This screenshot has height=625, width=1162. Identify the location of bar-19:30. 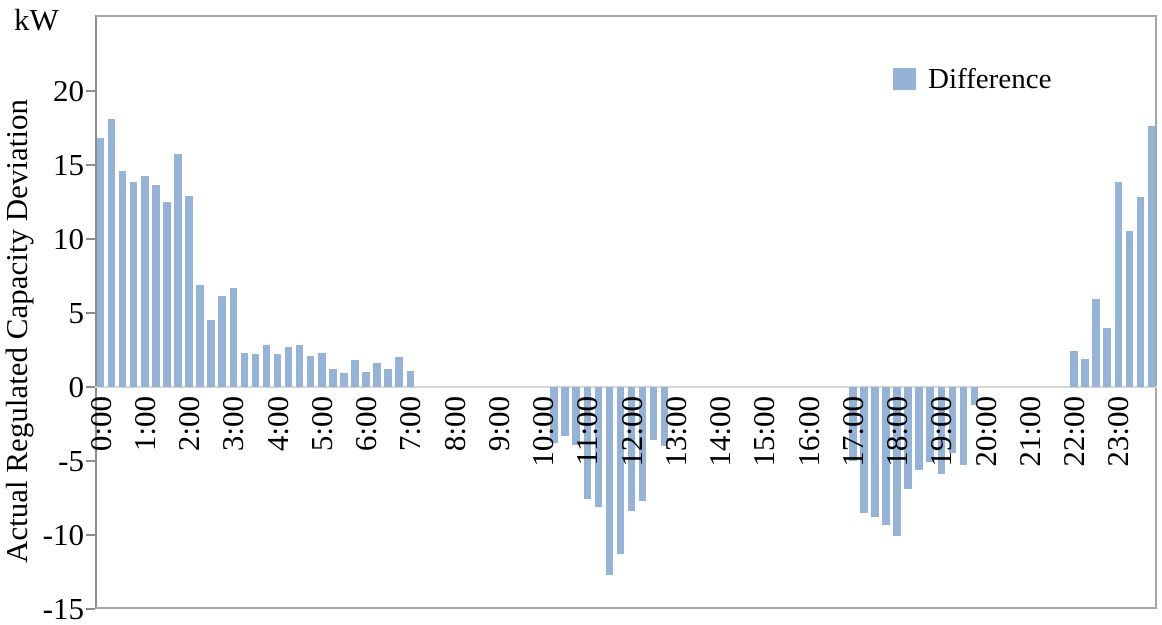
(963, 426).